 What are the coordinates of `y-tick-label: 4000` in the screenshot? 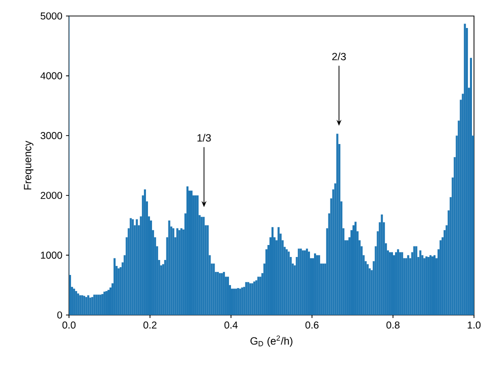 It's located at (51, 76).